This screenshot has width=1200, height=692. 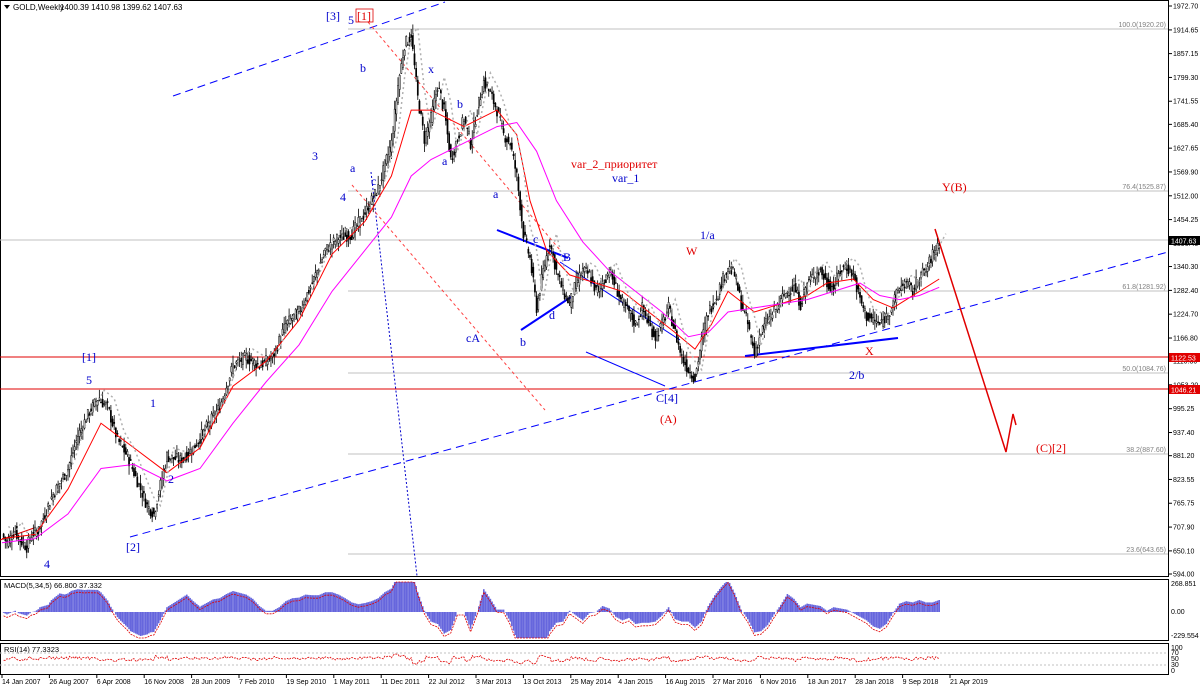 I want to click on price-tick-label: 1110.80, so click(x=1185, y=362).